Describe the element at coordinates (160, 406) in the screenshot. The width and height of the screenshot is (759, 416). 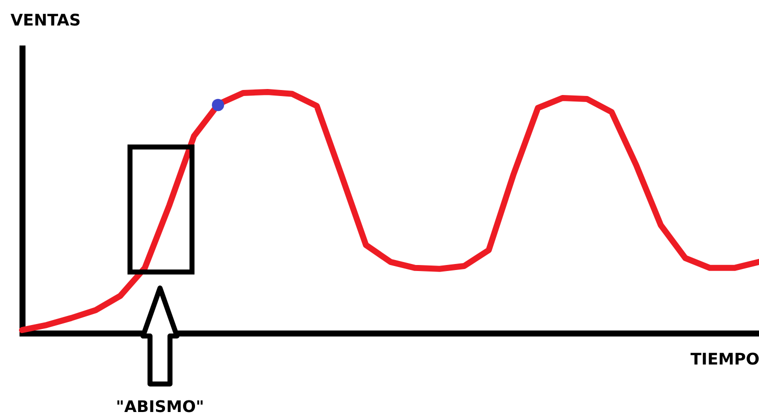
I see `text: "ABISMO"` at that location.